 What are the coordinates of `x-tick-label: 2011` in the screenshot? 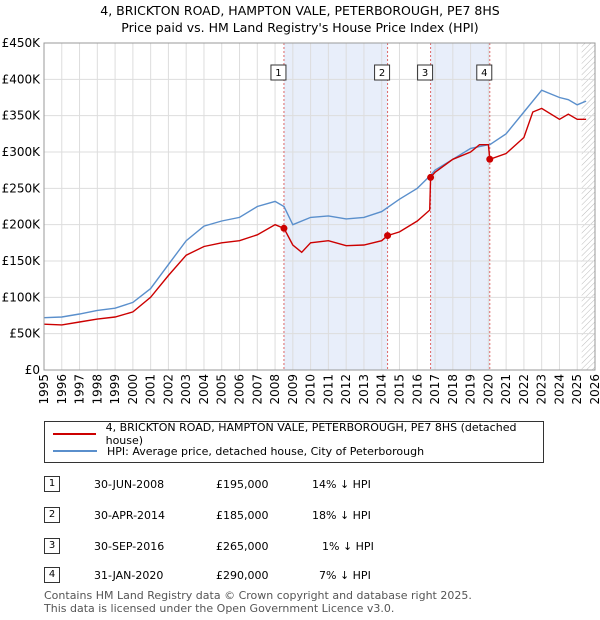 It's located at (328, 389).